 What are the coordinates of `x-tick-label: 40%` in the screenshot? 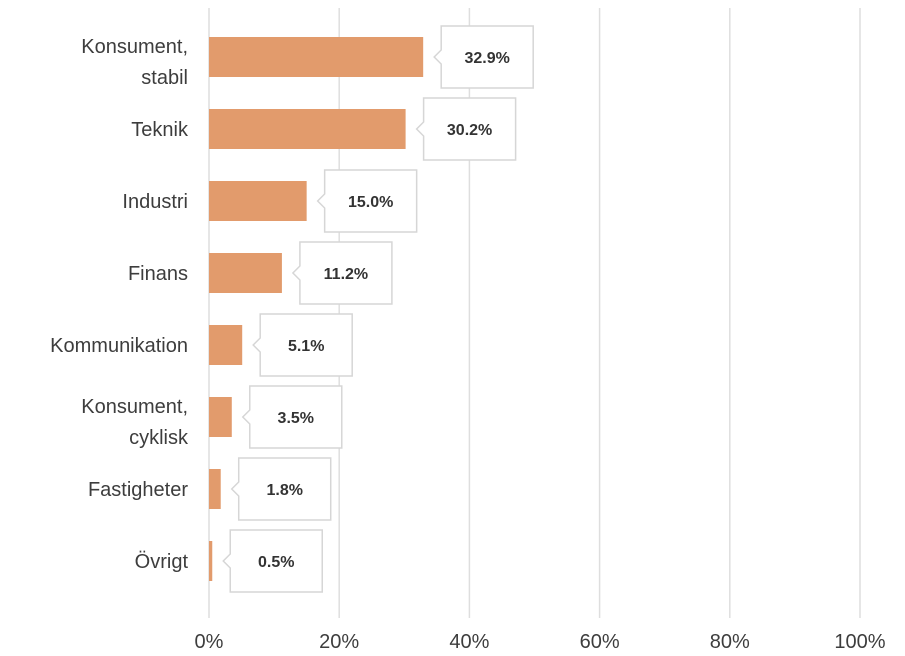 It's located at (469, 642).